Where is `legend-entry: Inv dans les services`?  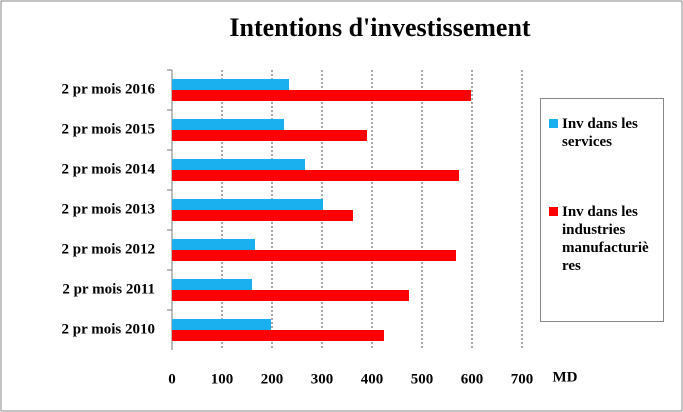
legend-entry: Inv dans les services is located at coordinates (602, 133).